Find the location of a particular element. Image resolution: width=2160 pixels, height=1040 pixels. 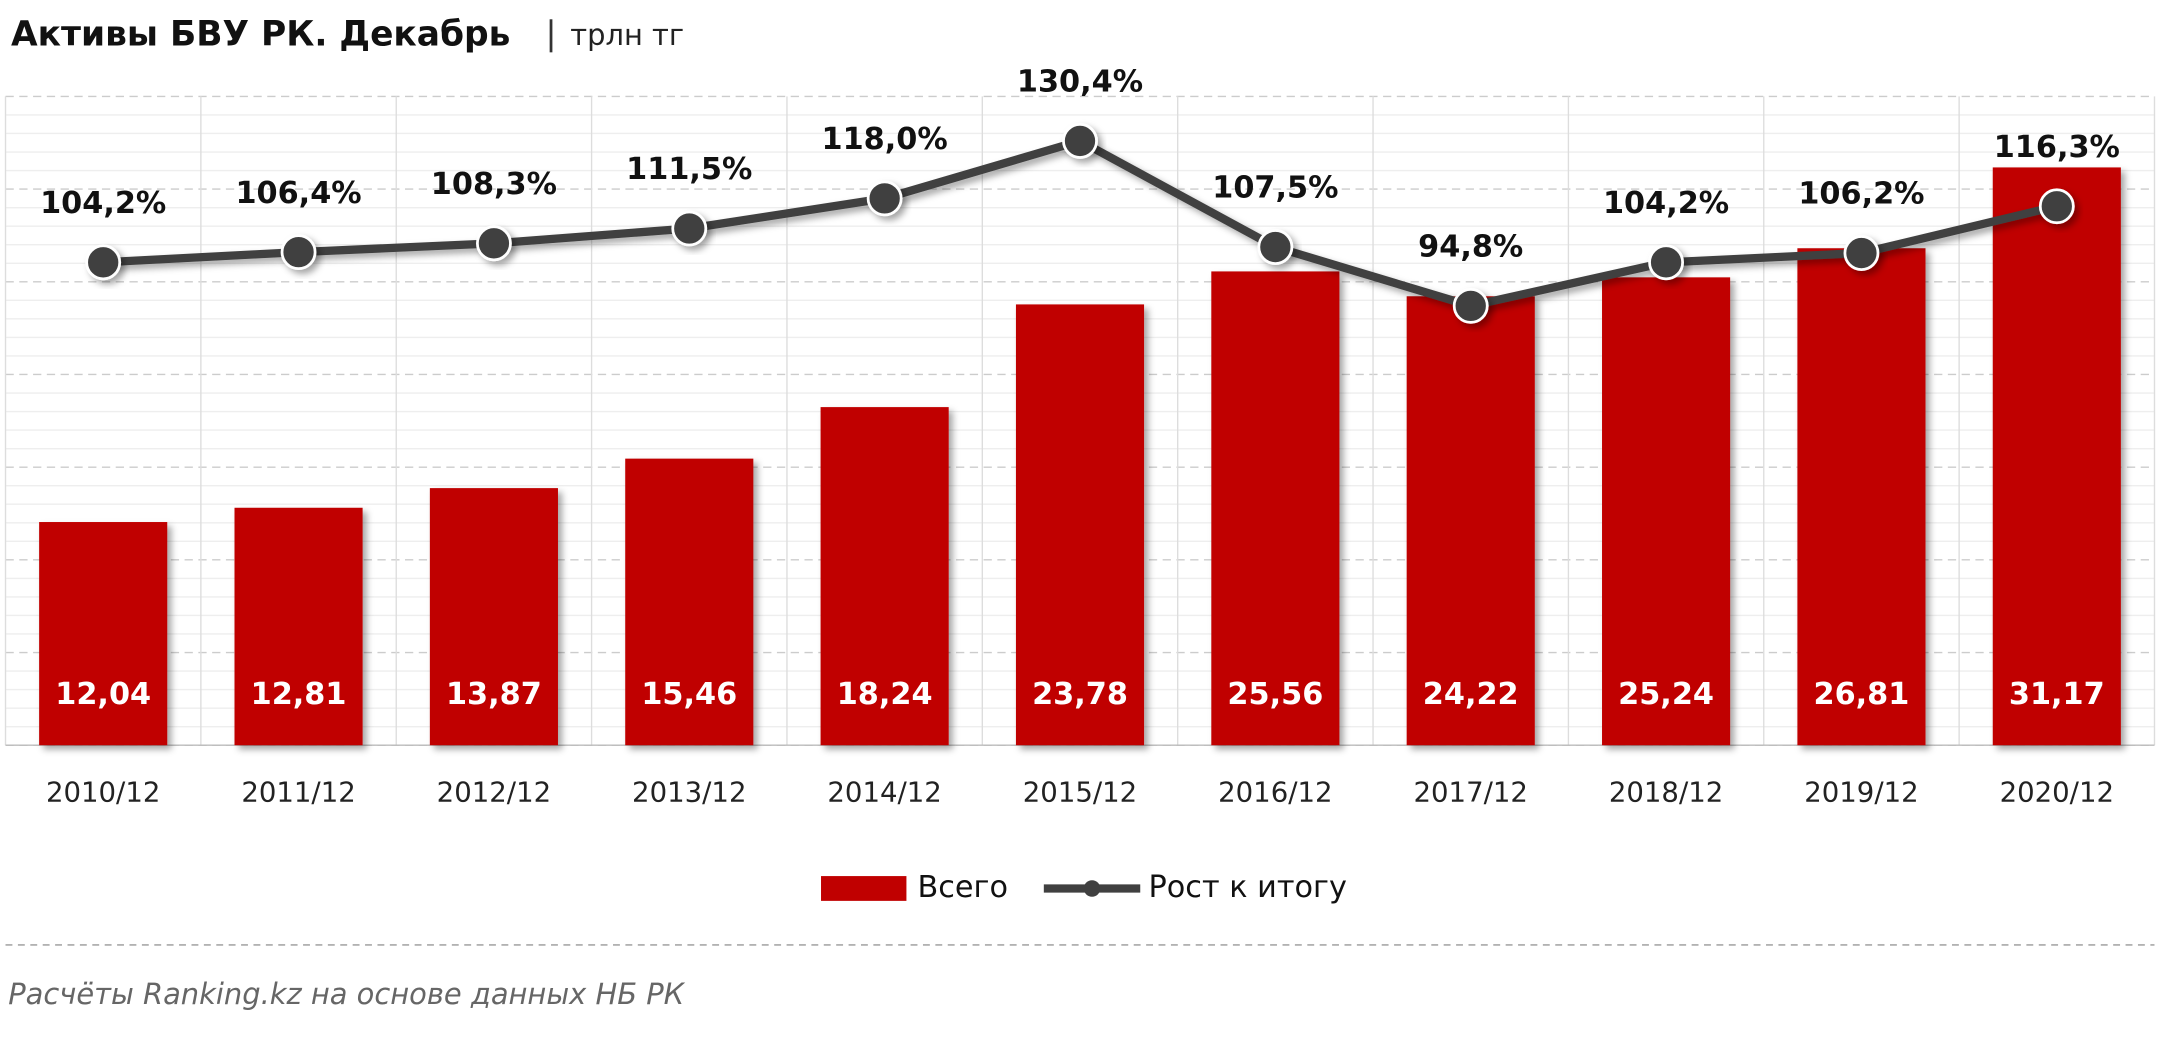

x-tick-label: 2018/12 is located at coordinates (1666, 792).